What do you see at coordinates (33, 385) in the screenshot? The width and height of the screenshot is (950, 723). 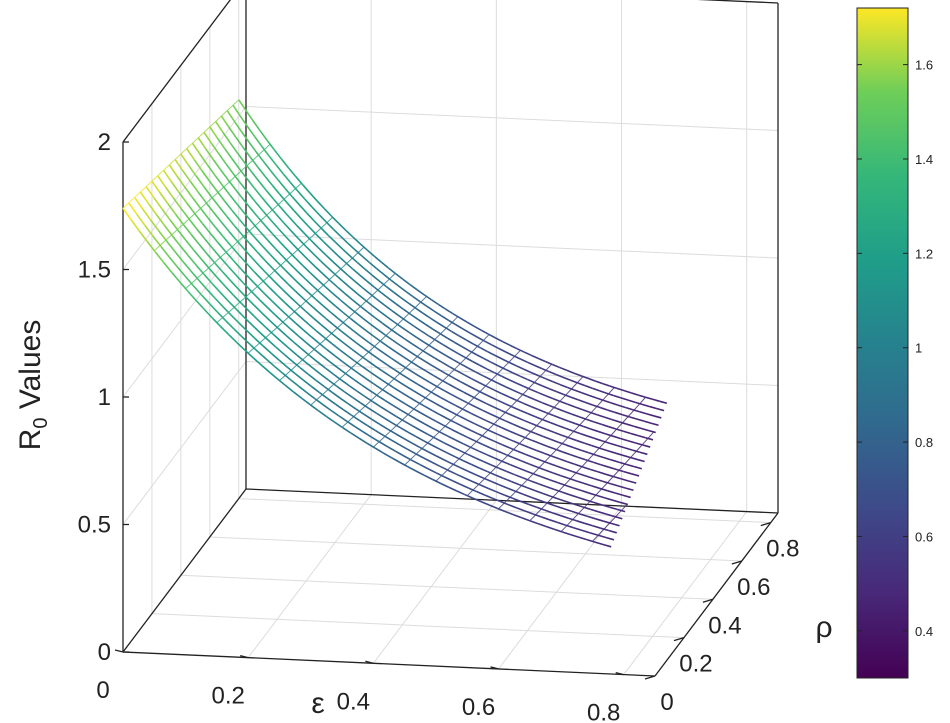 I see `z-axis-label: R0 Values` at bounding box center [33, 385].